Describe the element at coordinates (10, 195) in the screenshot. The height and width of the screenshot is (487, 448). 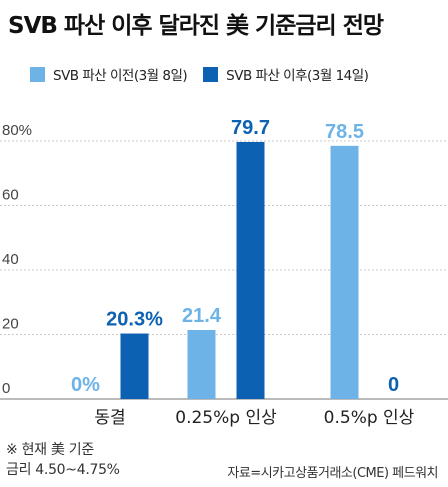
I see `y-tick-label: 60` at that location.